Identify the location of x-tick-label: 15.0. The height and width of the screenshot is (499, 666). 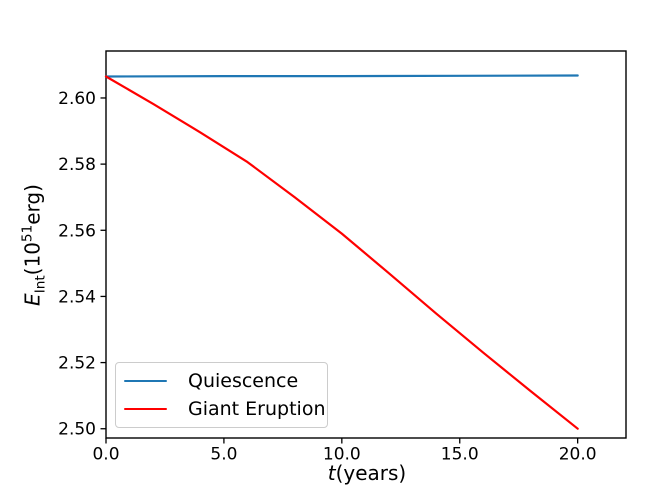
(460, 455).